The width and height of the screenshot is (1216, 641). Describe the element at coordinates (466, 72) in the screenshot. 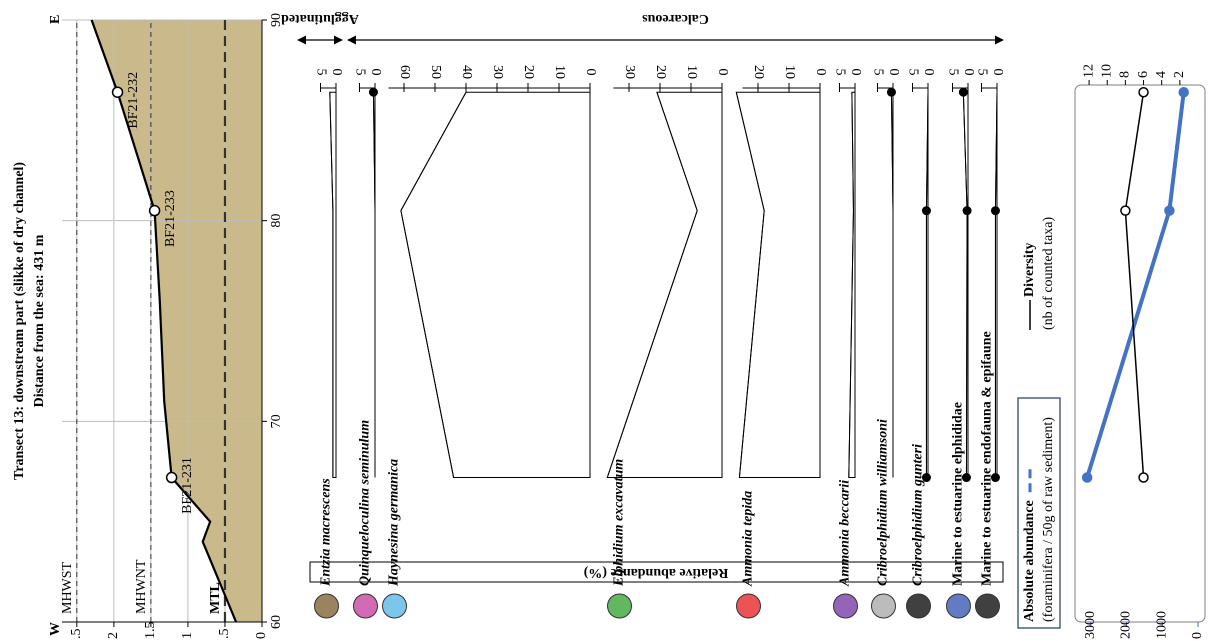

I see `panel-tick-label: 40` at that location.